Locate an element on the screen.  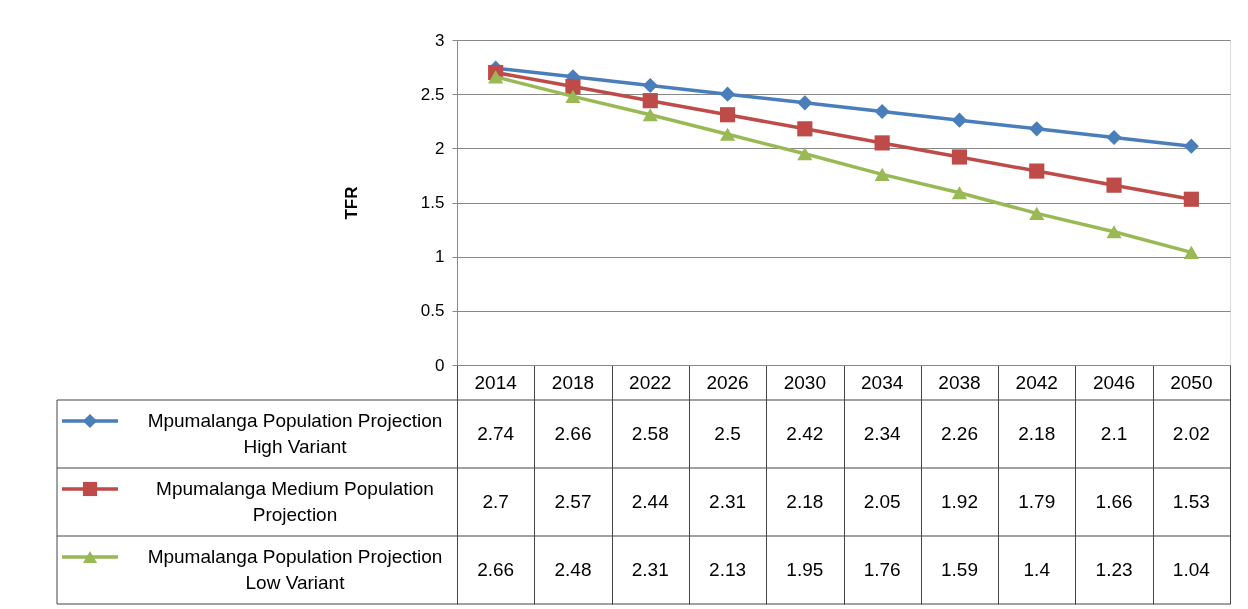
data-label: 2.1 is located at coordinates (1114, 433).